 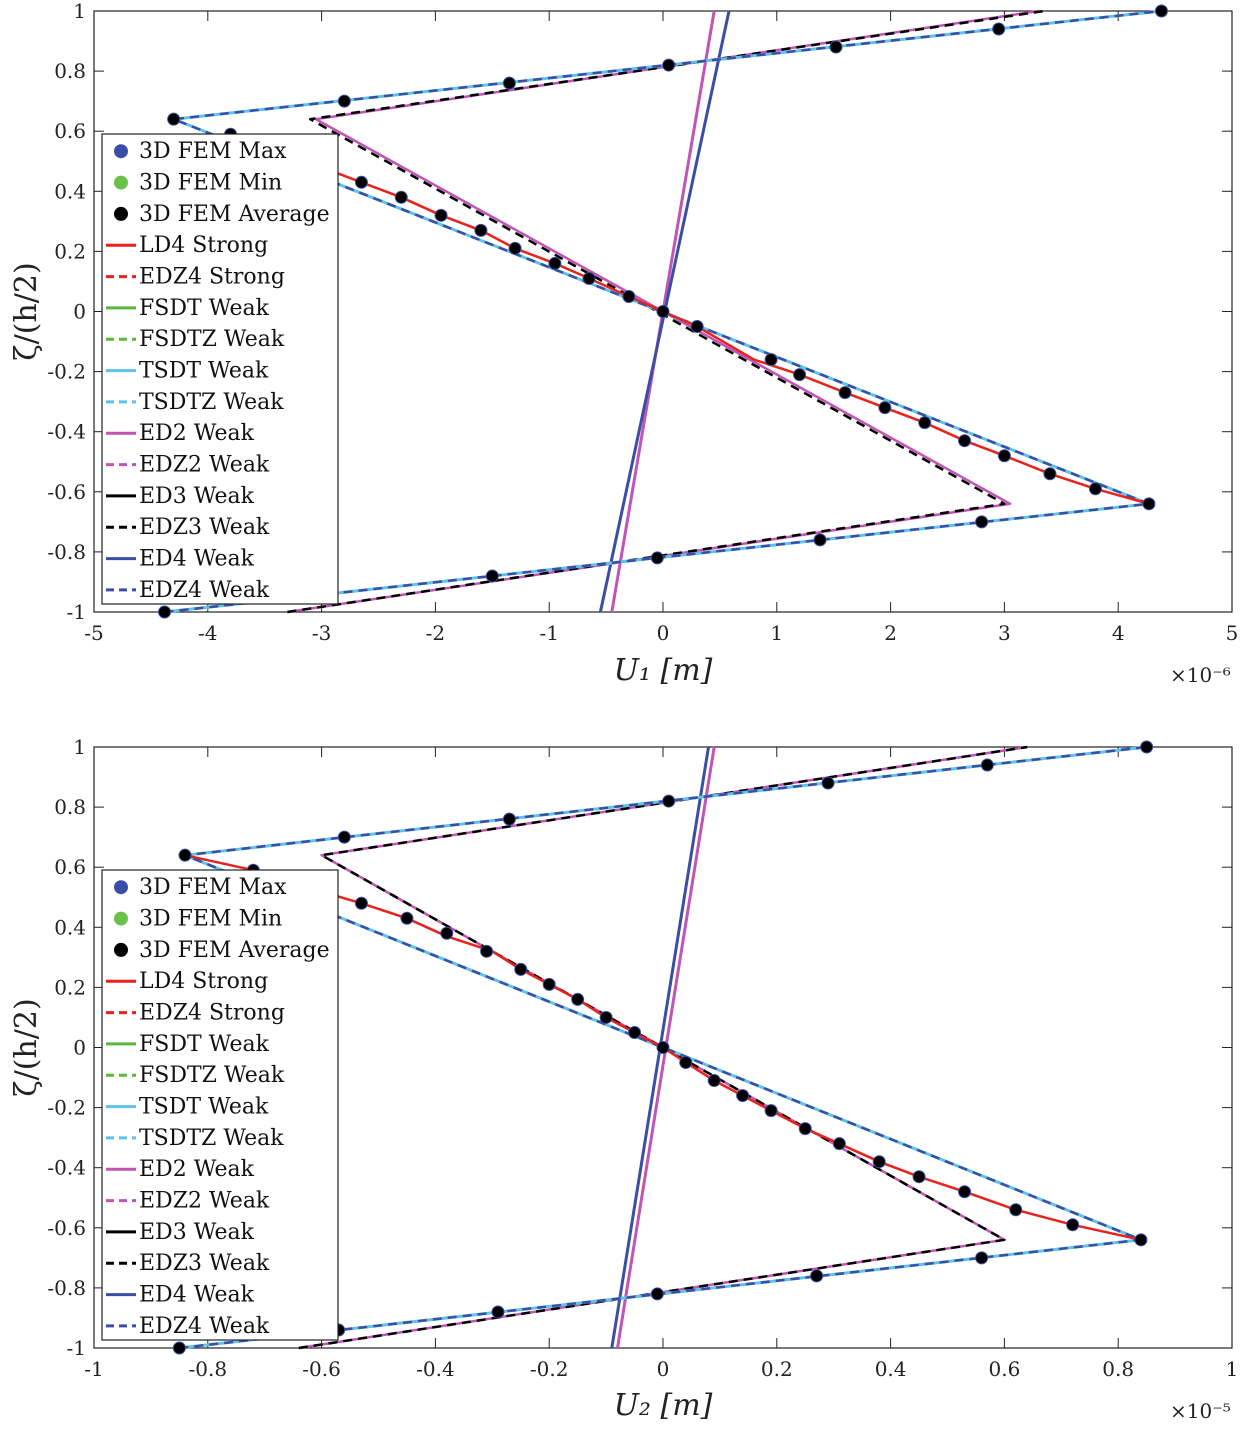 I want to click on x-tick-label: 2, so click(x=890, y=633).